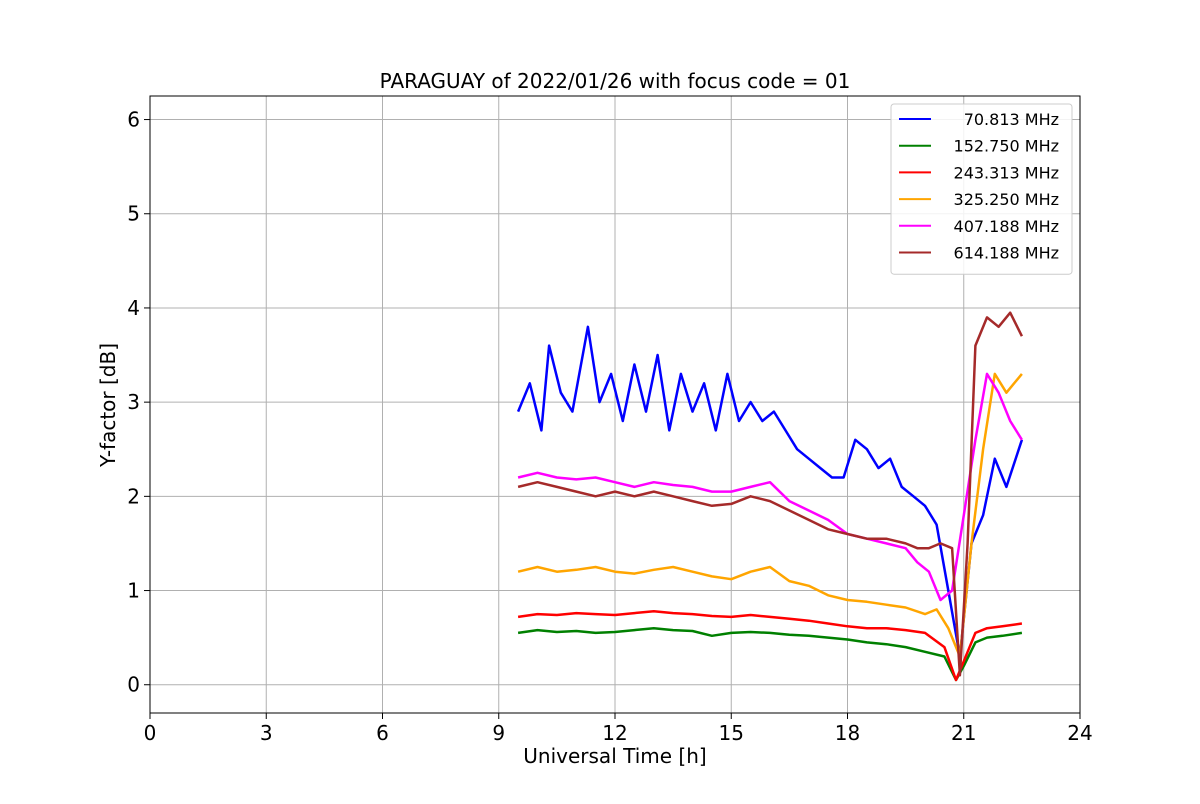 This screenshot has height=804, width=1200. Describe the element at coordinates (133, 308) in the screenshot. I see `y-tick-label: 4` at that location.